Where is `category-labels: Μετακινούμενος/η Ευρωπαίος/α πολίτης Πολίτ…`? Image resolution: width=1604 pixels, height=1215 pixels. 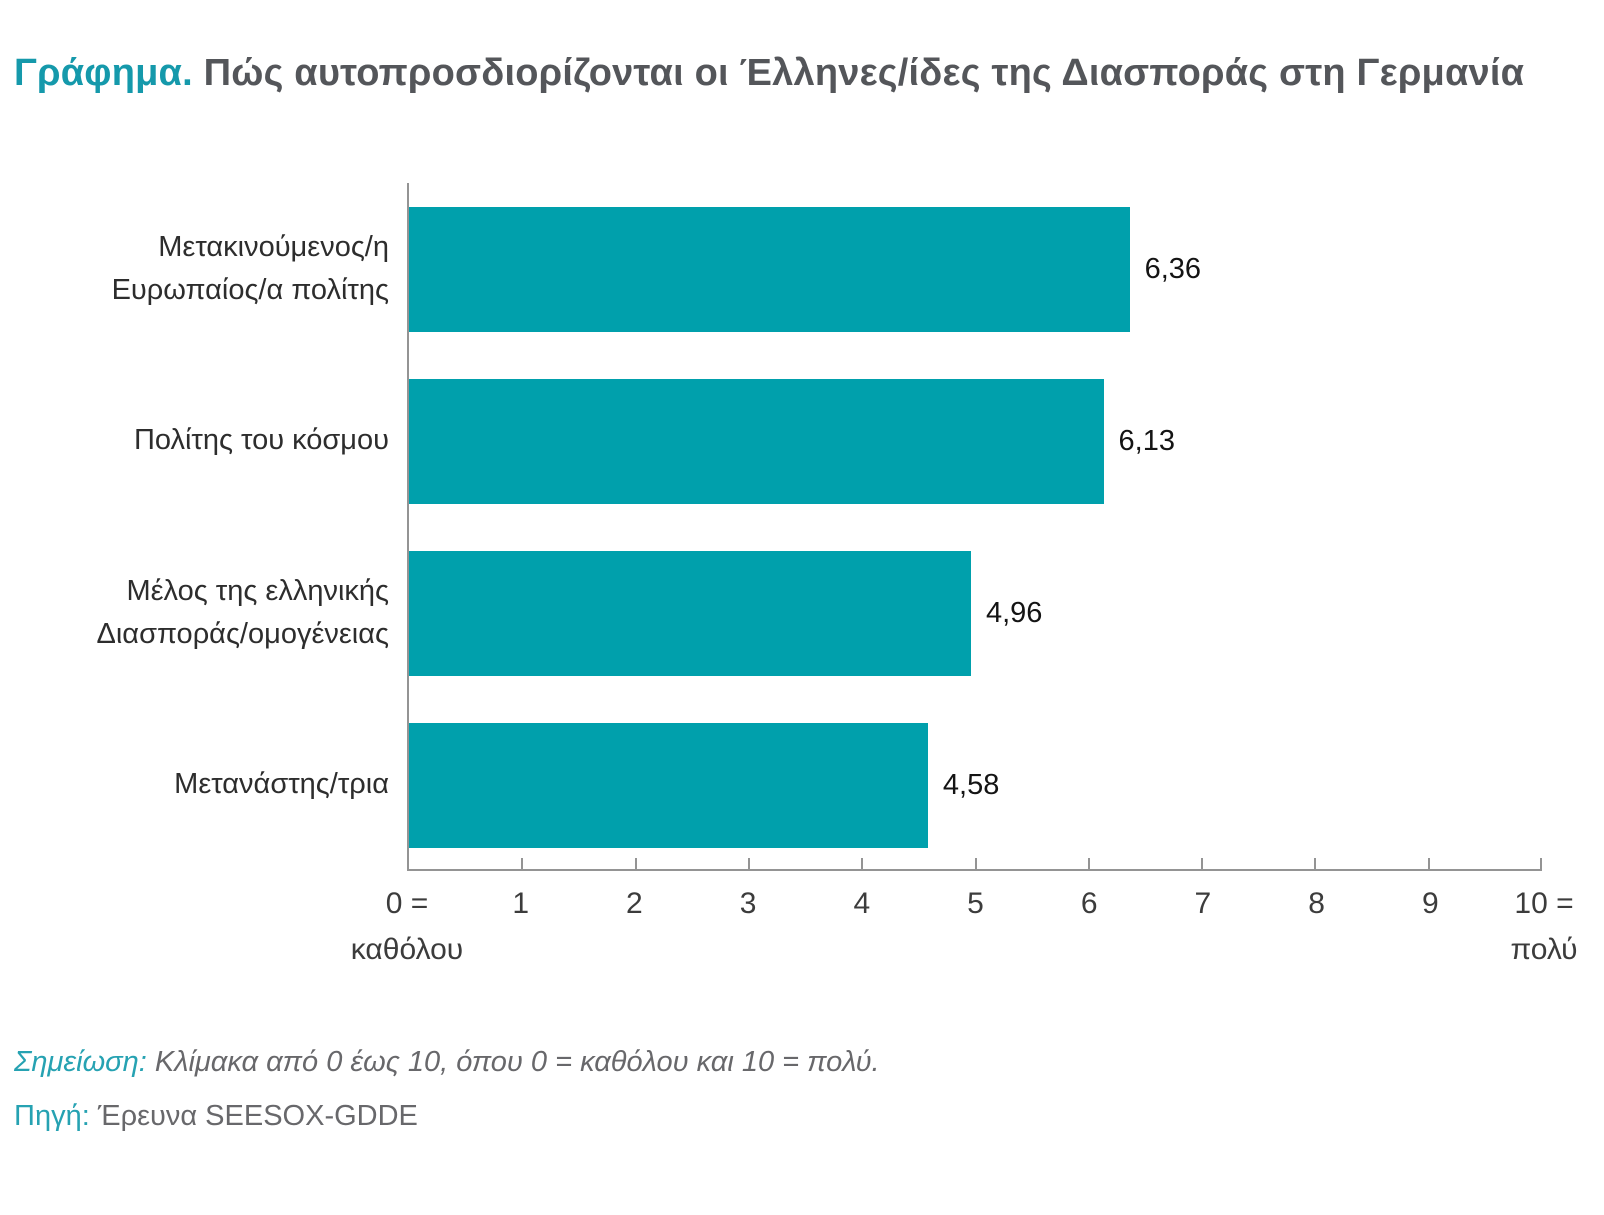
category-labels: Μετακινούμενος/η Ευρωπαίος/α πολίτης Πολίτ… is located at coordinates (203, 527).